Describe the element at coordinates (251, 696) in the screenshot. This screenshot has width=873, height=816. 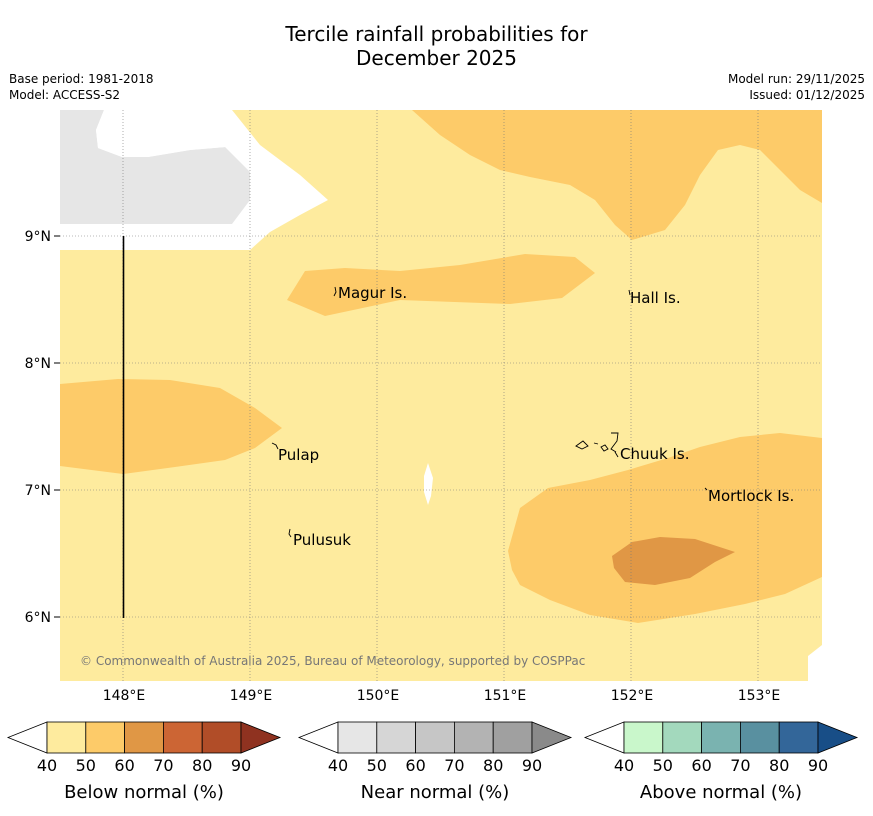
I see `lon-tick-149e: 149°E` at that location.